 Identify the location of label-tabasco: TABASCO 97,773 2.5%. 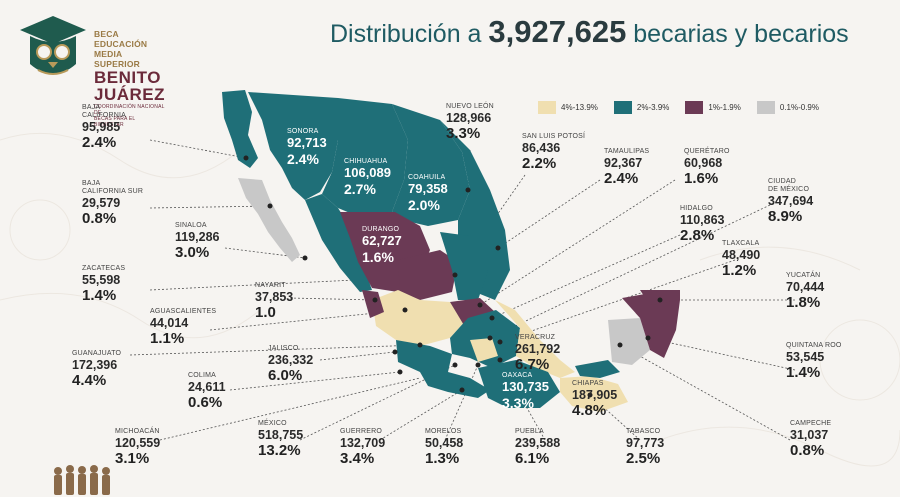
(645, 448).